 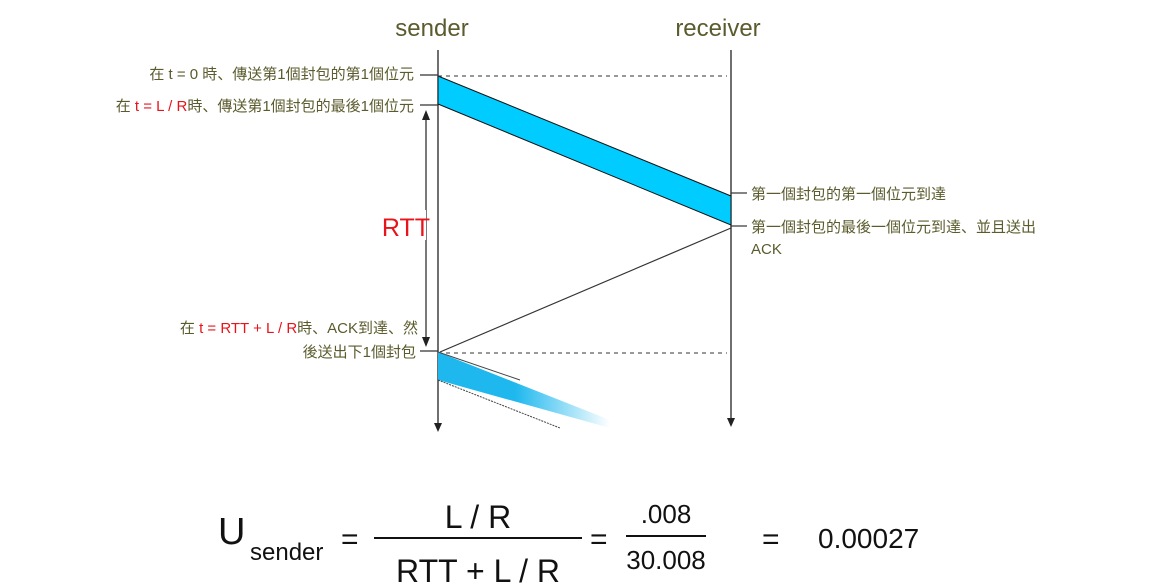 I want to click on ack-arrives-suffix: 時、ACK到達、然, so click(x=357, y=328).